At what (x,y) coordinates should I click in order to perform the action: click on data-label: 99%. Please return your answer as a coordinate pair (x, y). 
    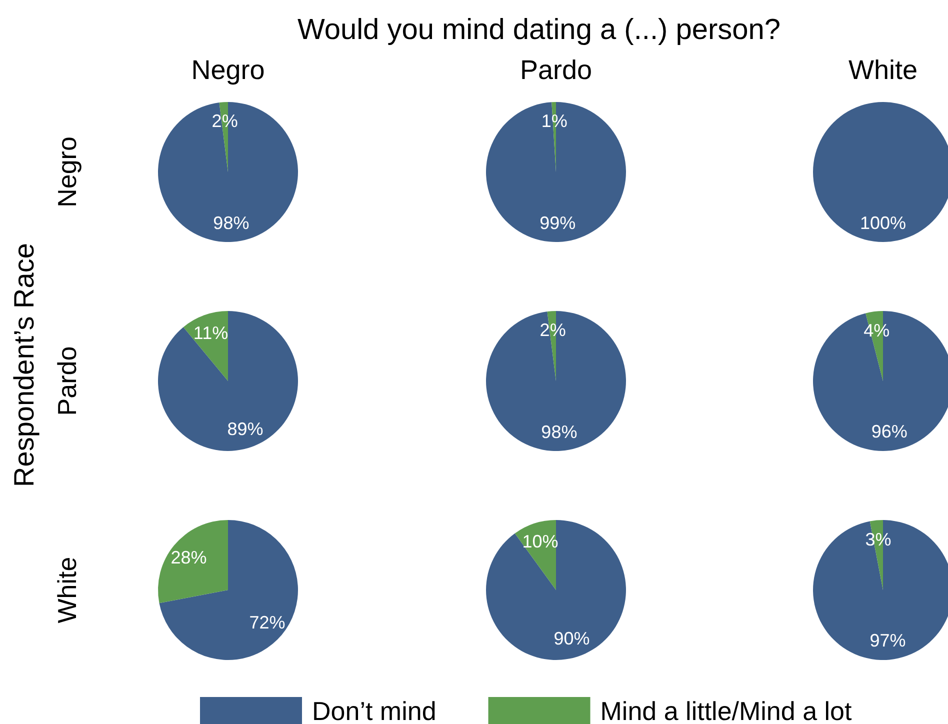
    Looking at the image, I should click on (558, 222).